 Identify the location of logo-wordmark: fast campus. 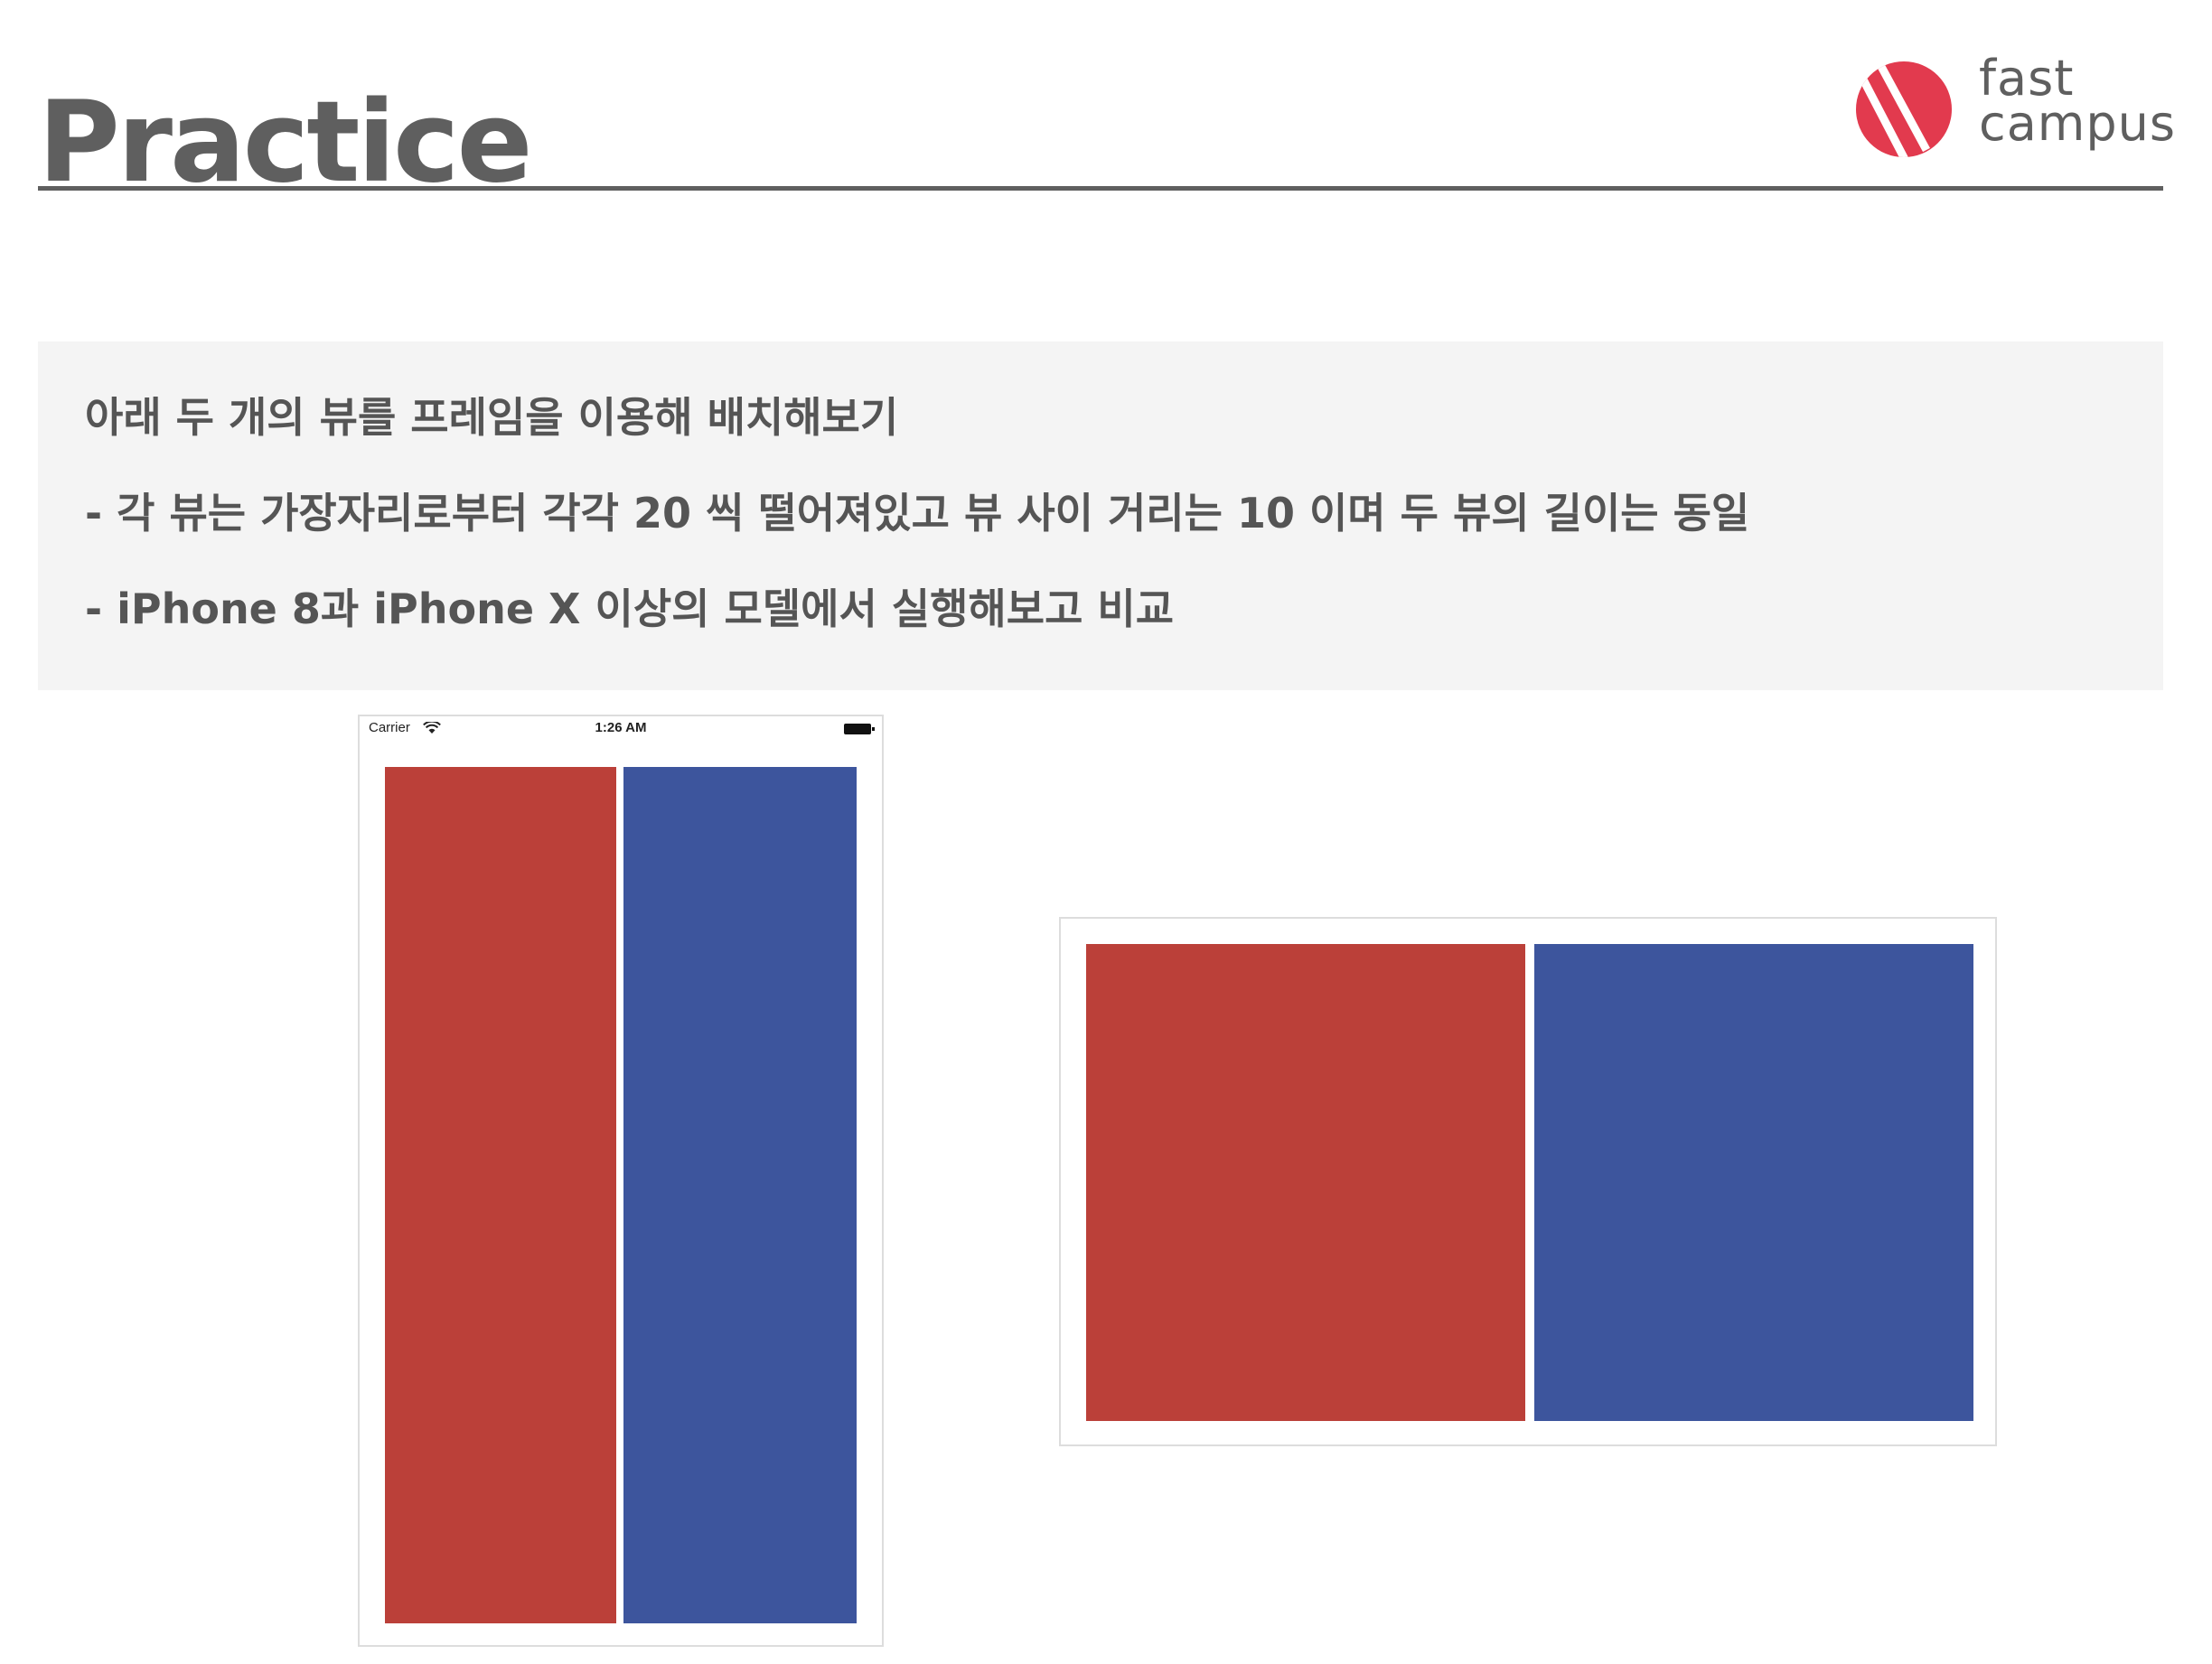
(2078, 101).